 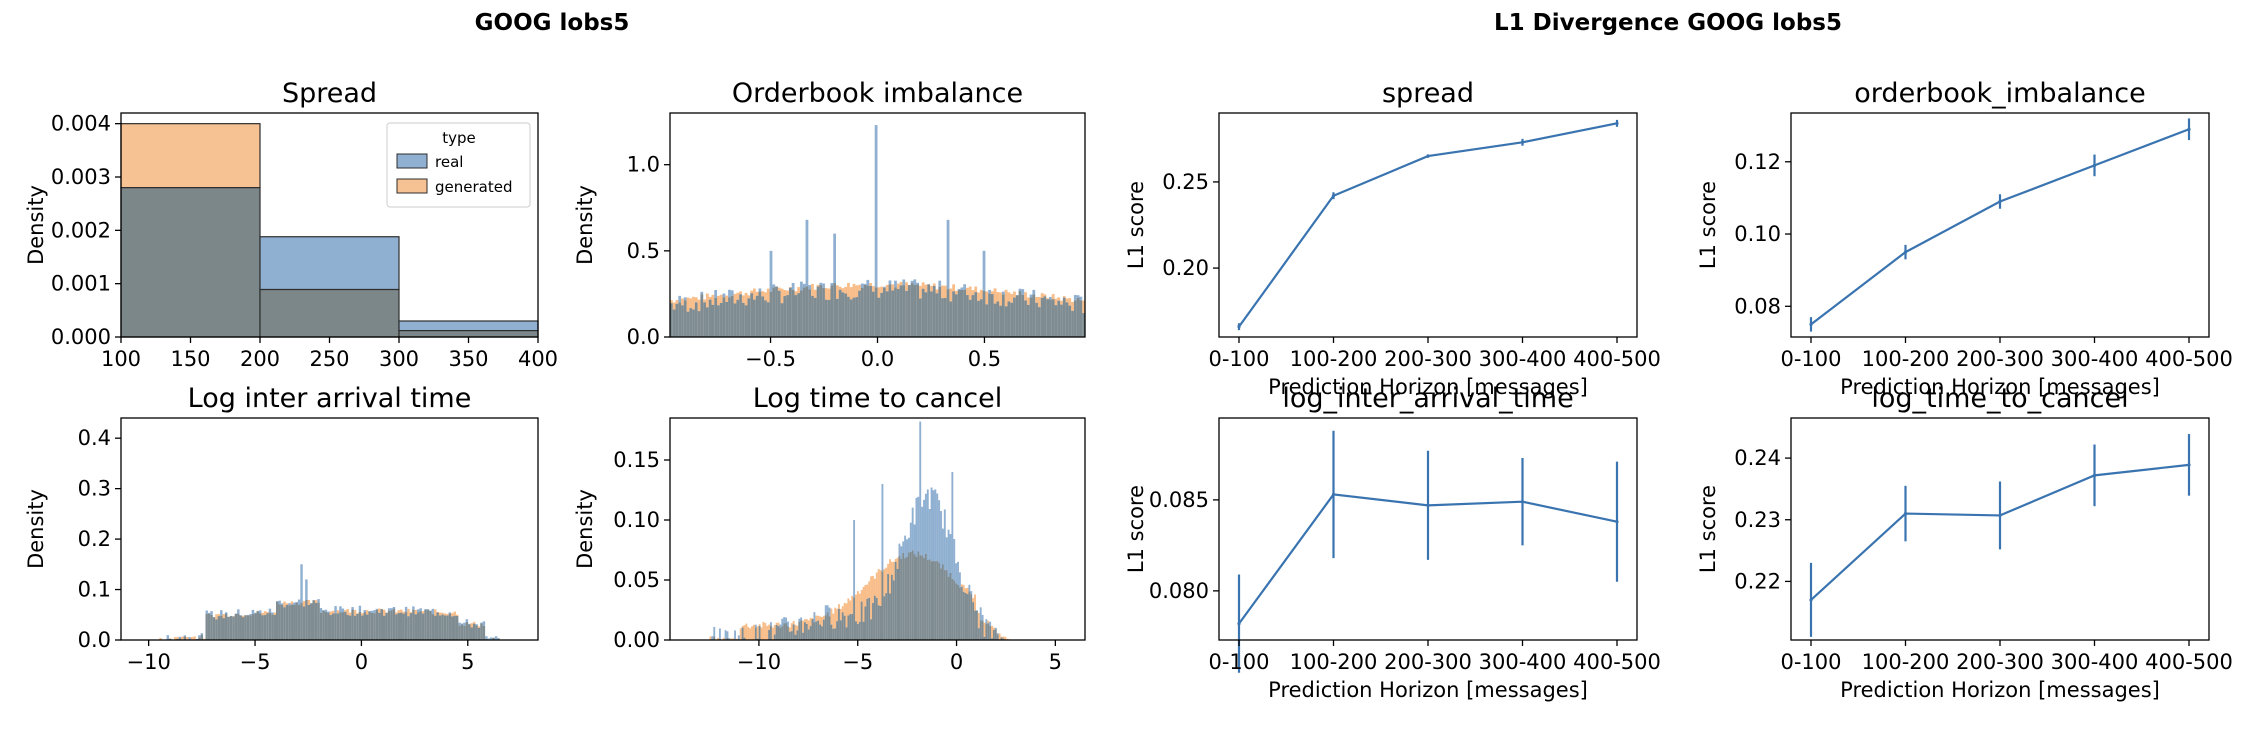 What do you see at coordinates (473, 187) in the screenshot?
I see `legend-label-generated: generated` at bounding box center [473, 187].